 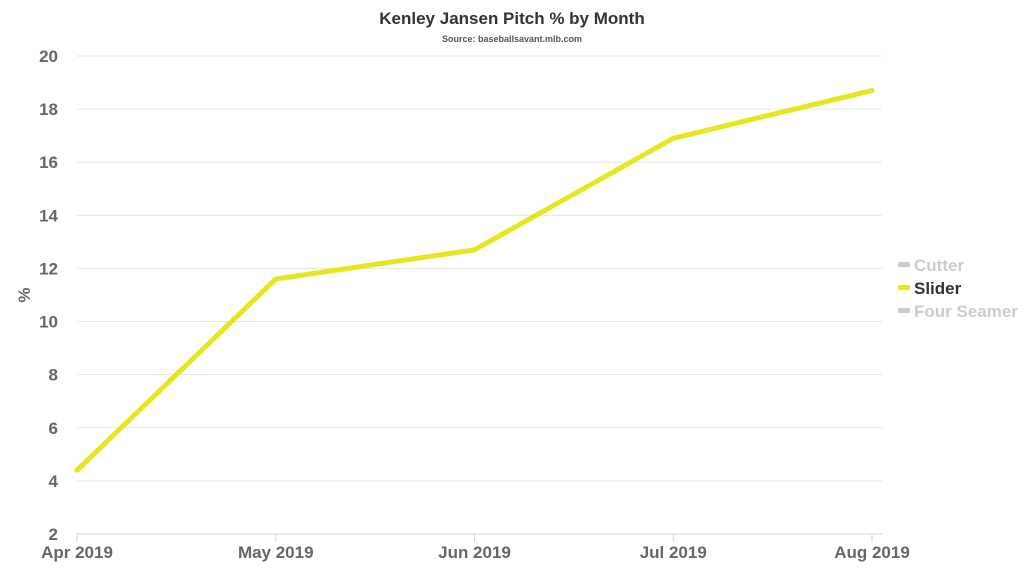 What do you see at coordinates (48, 215) in the screenshot?
I see `y-tick-label: 14` at bounding box center [48, 215].